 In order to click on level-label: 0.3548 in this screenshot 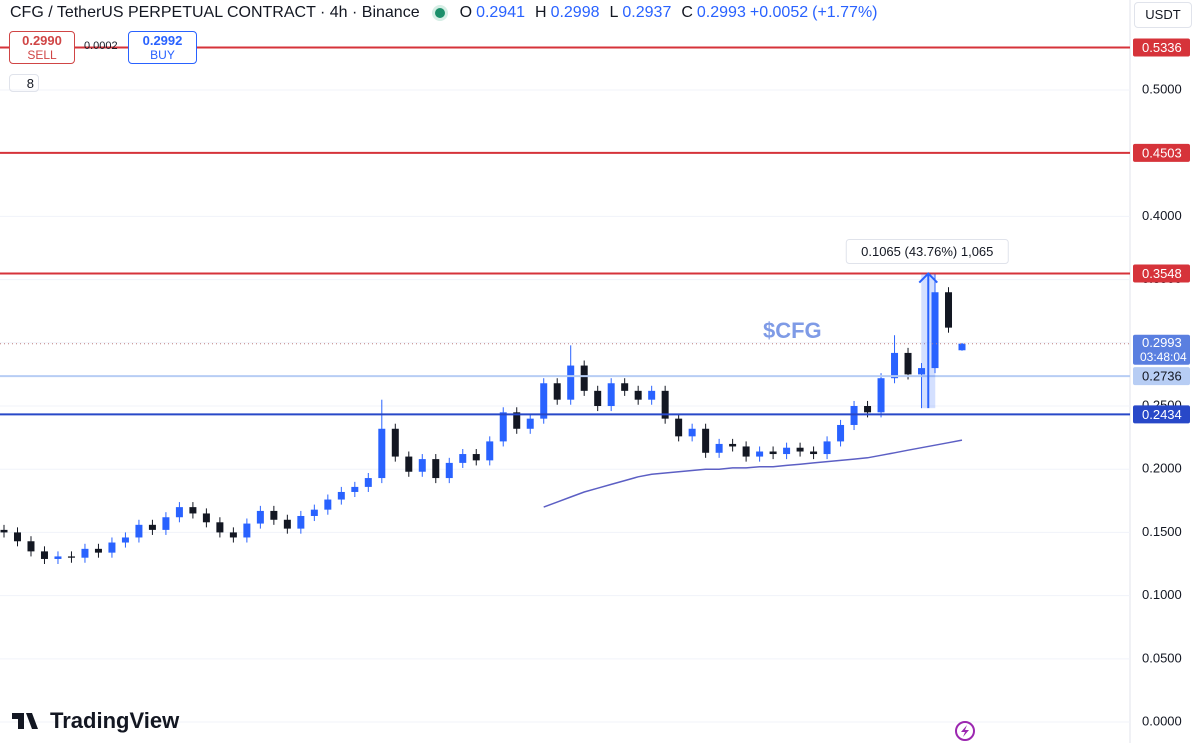, I will do `click(1162, 273)`.